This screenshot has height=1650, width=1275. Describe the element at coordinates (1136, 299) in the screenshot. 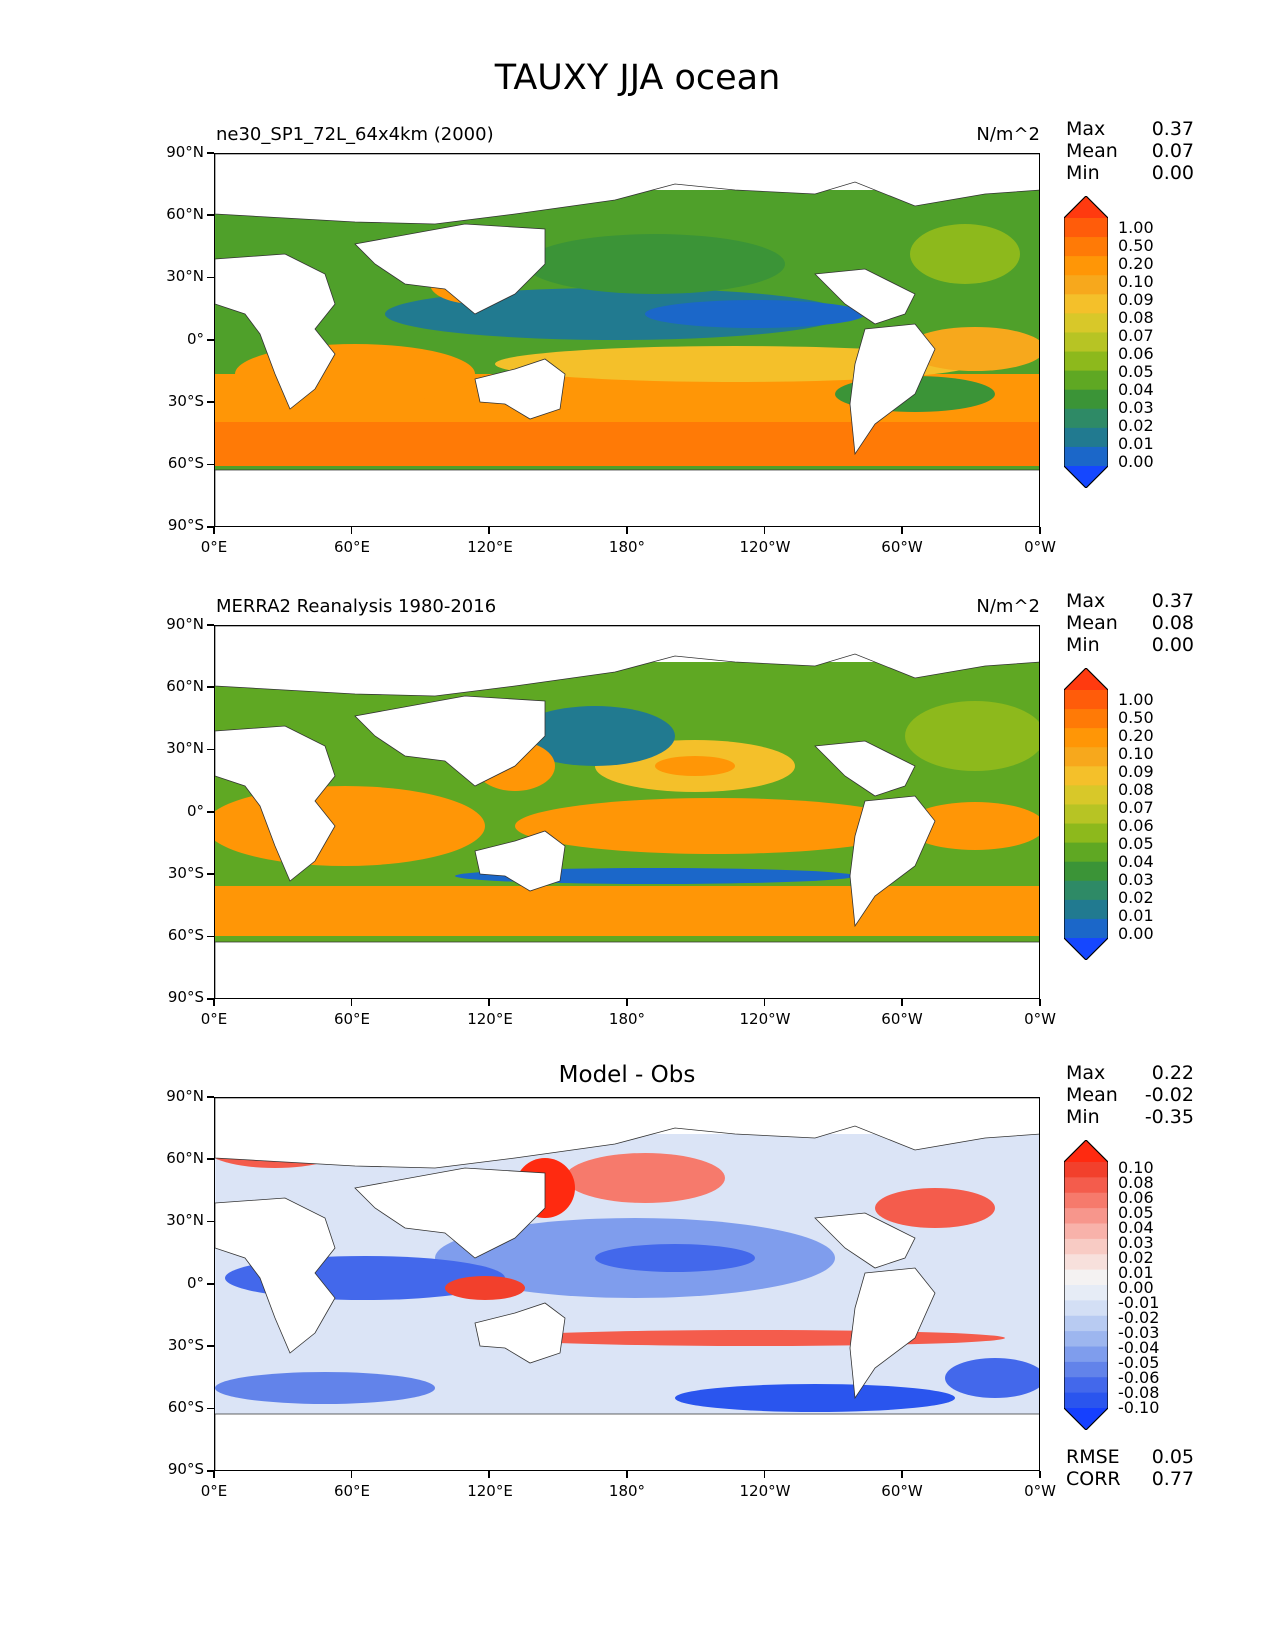

I see `colorbar-tick: 0.09` at that location.